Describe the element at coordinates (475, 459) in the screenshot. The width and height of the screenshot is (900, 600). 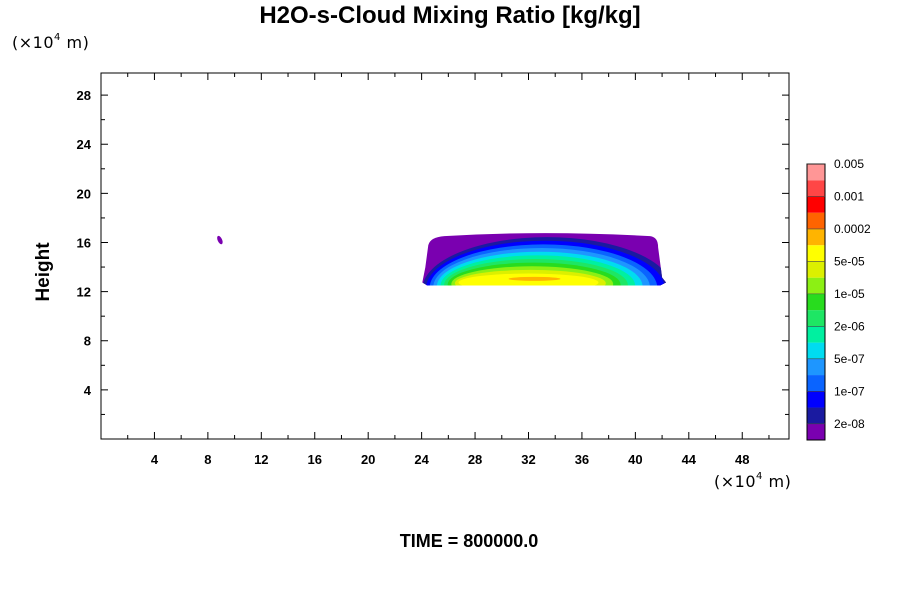
I see `x-tick-label: 28` at that location.